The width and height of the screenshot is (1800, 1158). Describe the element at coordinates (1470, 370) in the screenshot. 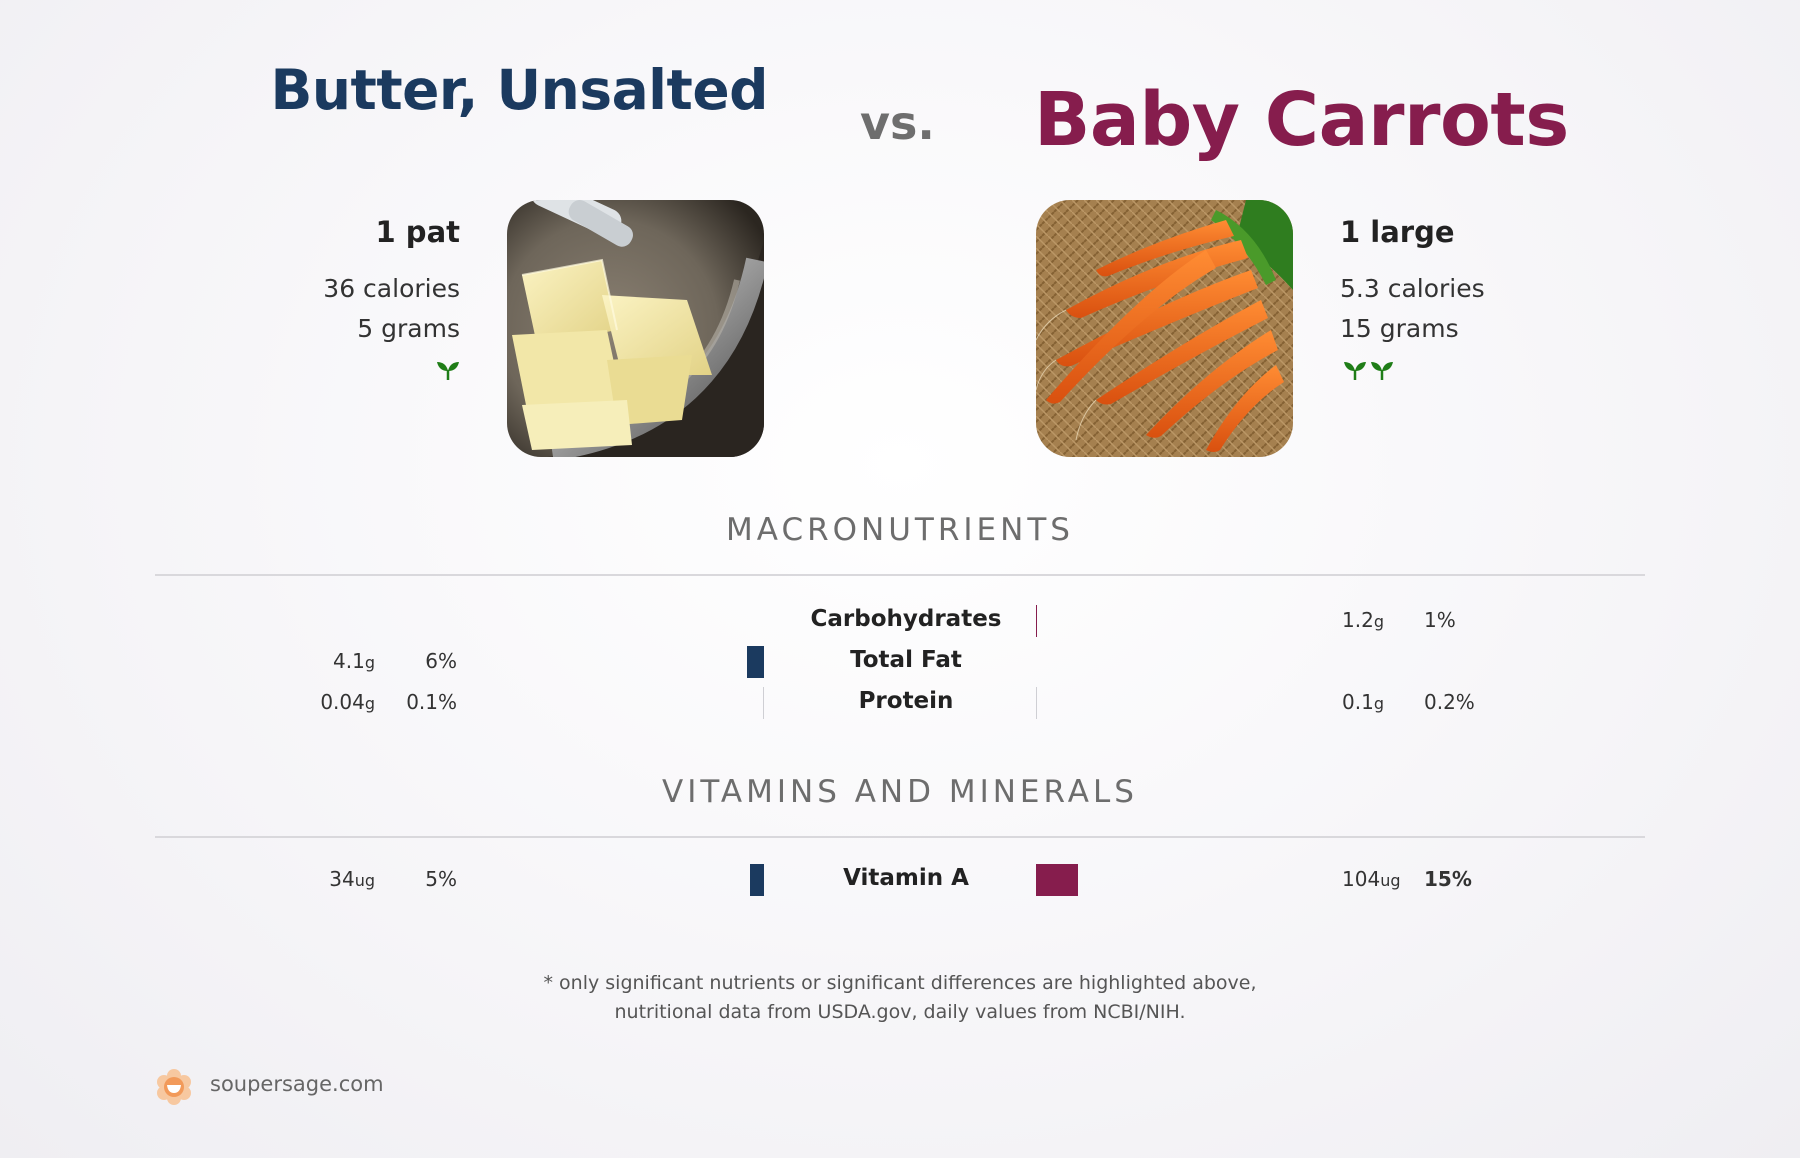

I see `right-sprout-rating` at that location.